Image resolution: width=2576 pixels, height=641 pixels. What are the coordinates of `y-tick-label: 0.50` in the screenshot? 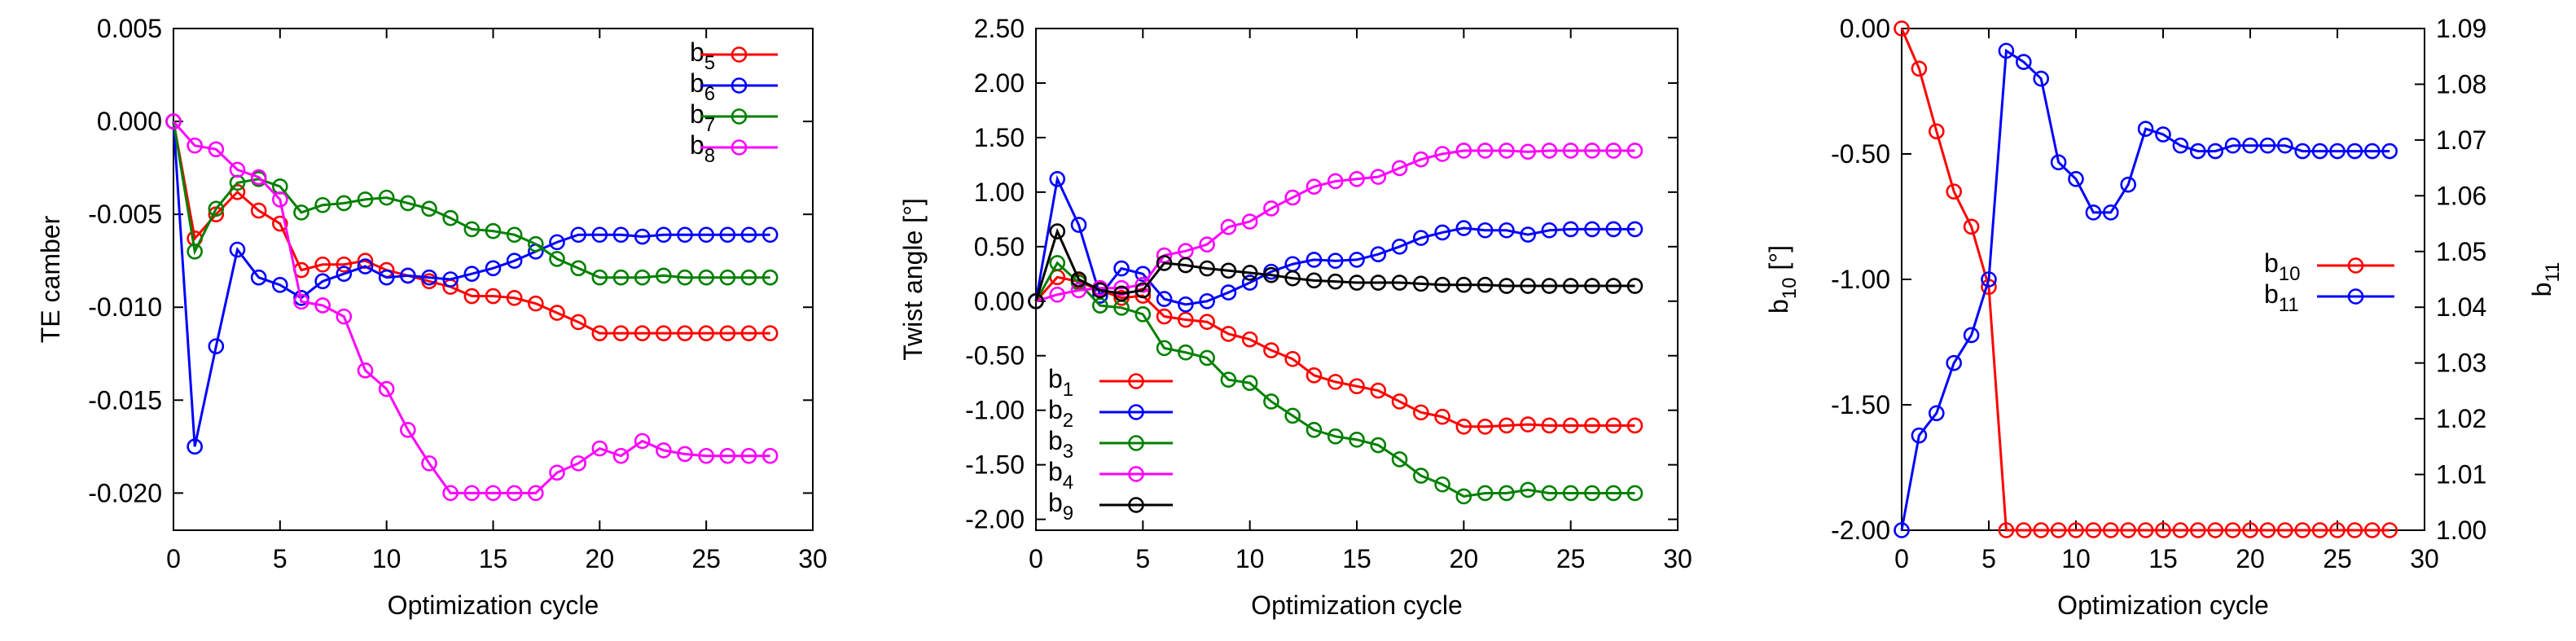 It's located at (1000, 247).